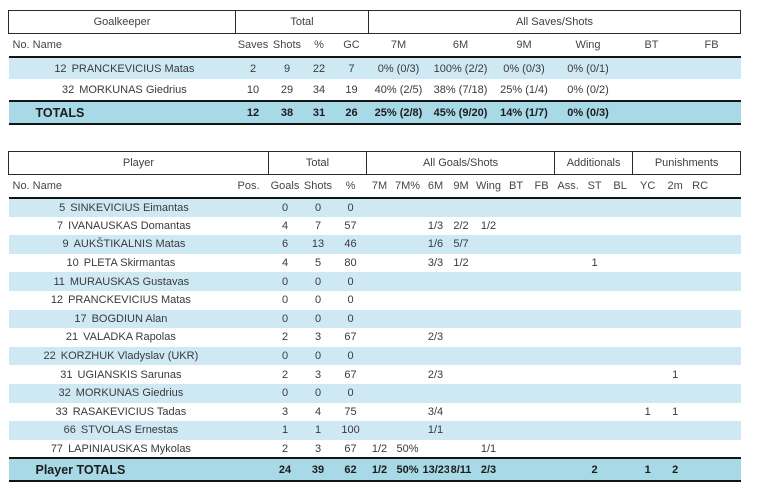 The image size is (757, 485). What do you see at coordinates (461, 186) in the screenshot?
I see `player-col-header-8: 9M` at bounding box center [461, 186].